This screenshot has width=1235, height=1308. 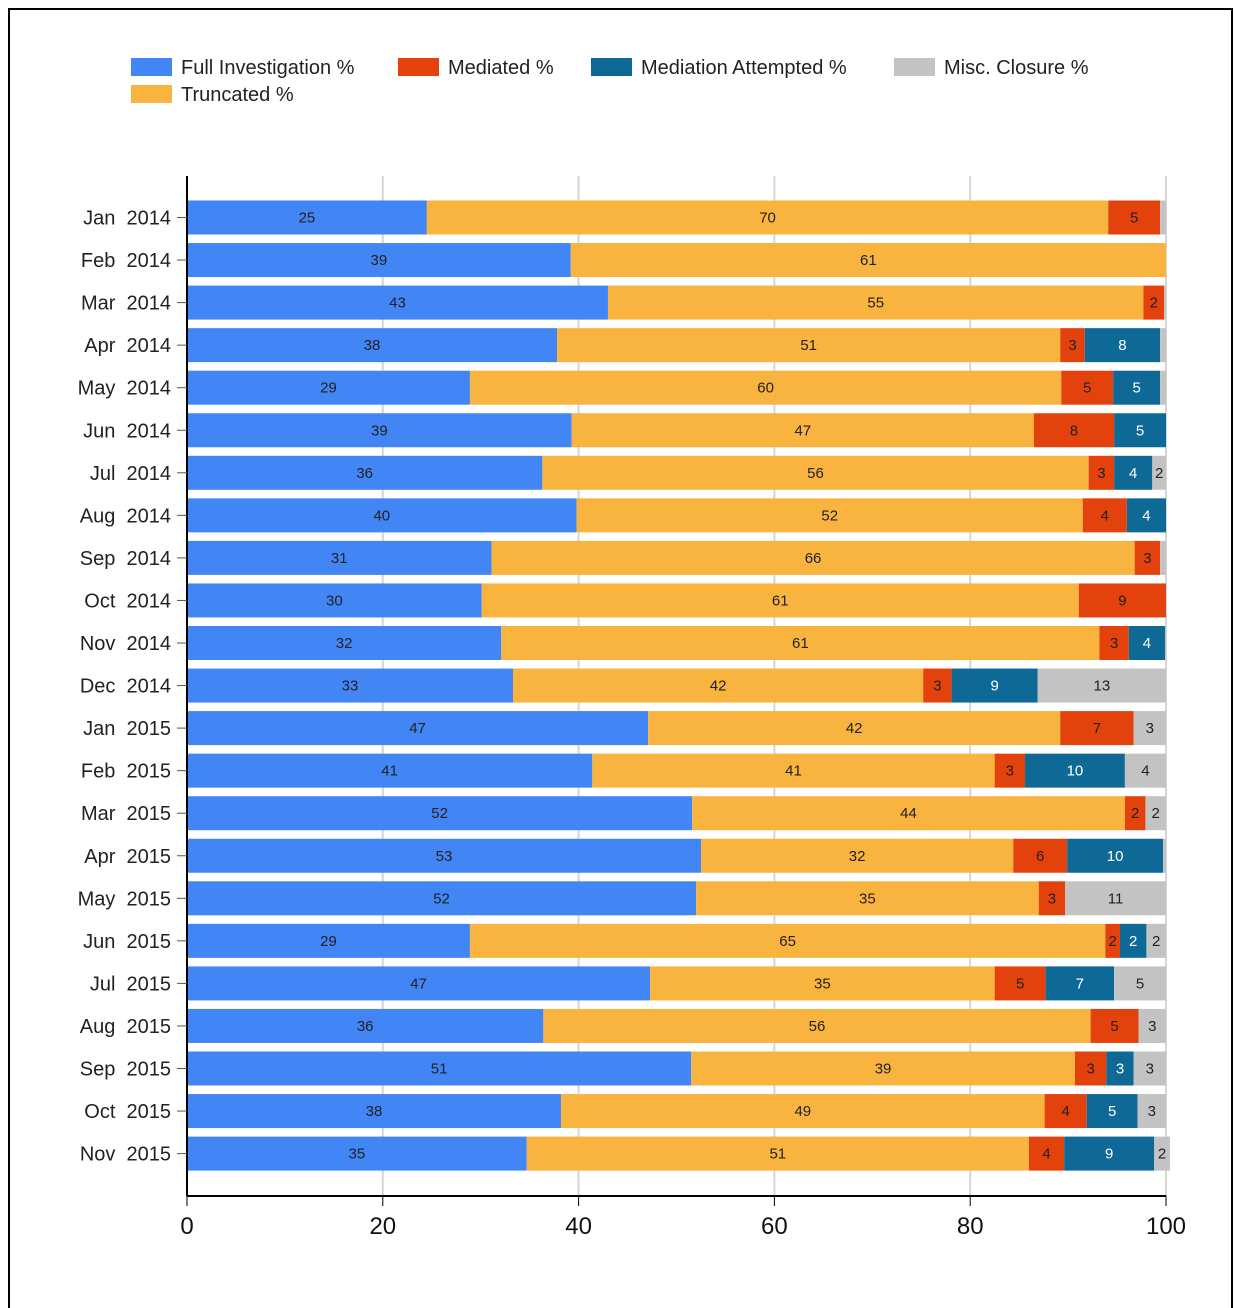 What do you see at coordinates (125, 1155) in the screenshot?
I see `category-label: Nov 2015` at bounding box center [125, 1155].